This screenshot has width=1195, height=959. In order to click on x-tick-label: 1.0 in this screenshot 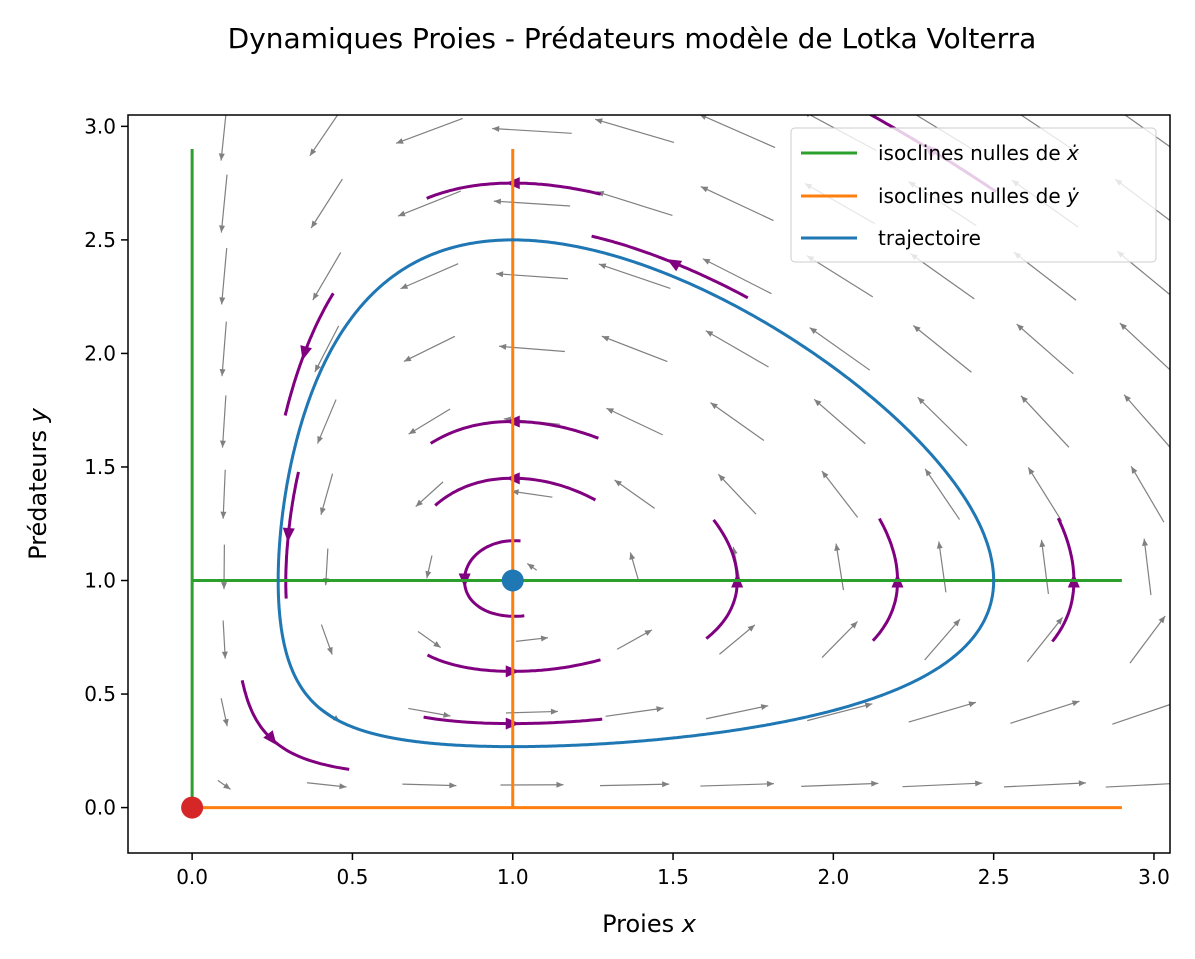, I will do `click(513, 877)`.